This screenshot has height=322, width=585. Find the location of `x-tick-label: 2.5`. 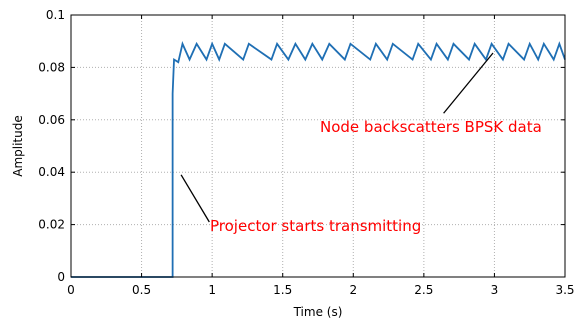

x-tick-label: 2.5 is located at coordinates (423, 290).